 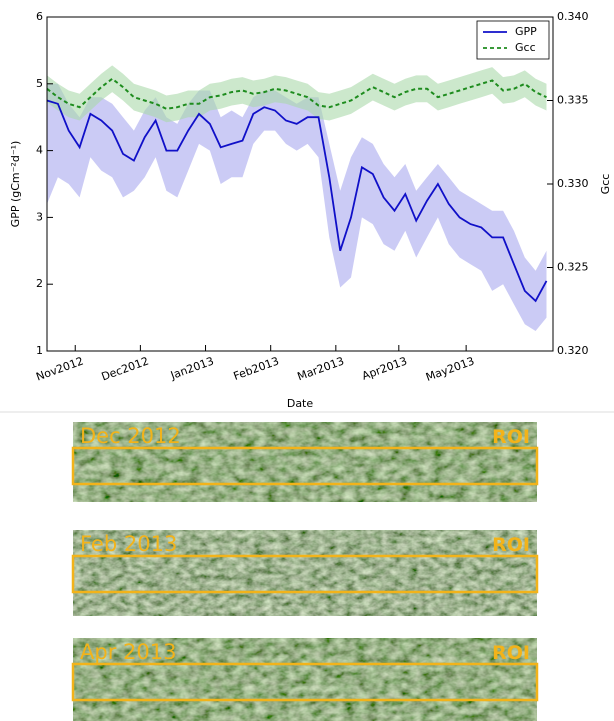 What do you see at coordinates (39, 216) in the screenshot?
I see `y-tick-label: 3` at bounding box center [39, 216].